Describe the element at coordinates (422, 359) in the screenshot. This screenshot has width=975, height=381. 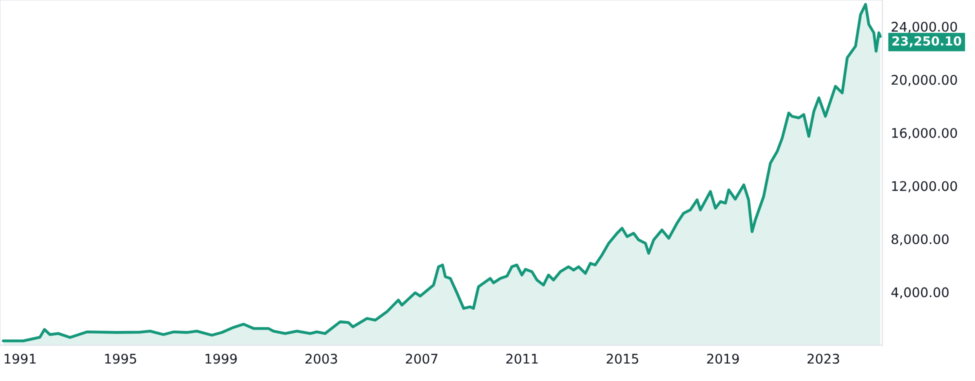
I see `x-tick-label: 2007` at that location.